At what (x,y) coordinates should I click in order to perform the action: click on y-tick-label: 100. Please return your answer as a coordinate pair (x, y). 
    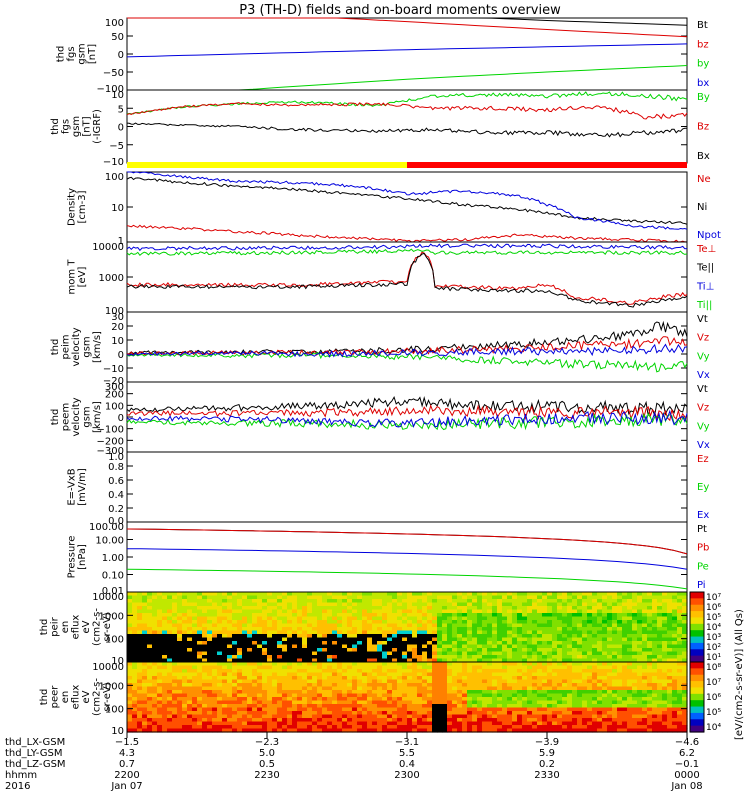
    Looking at the image, I should click on (114, 406).